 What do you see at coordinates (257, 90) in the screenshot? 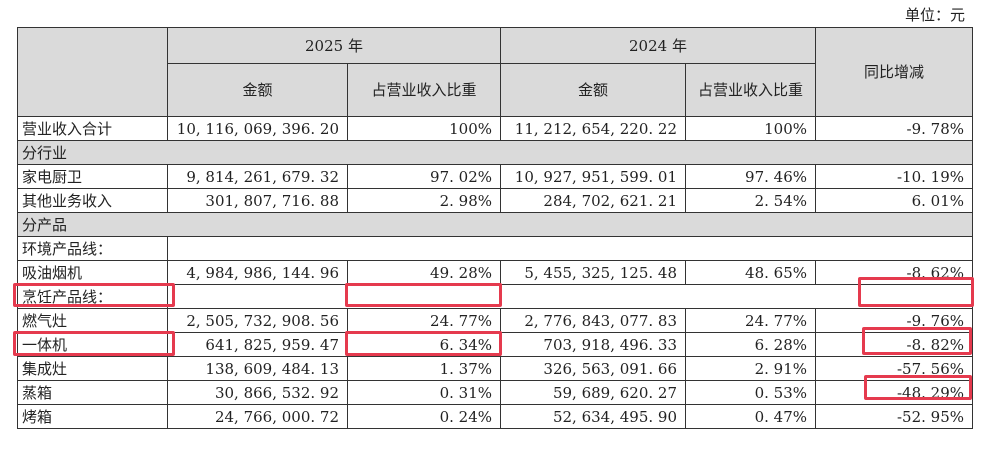
I see `header-amount-2025: 金额` at bounding box center [257, 90].